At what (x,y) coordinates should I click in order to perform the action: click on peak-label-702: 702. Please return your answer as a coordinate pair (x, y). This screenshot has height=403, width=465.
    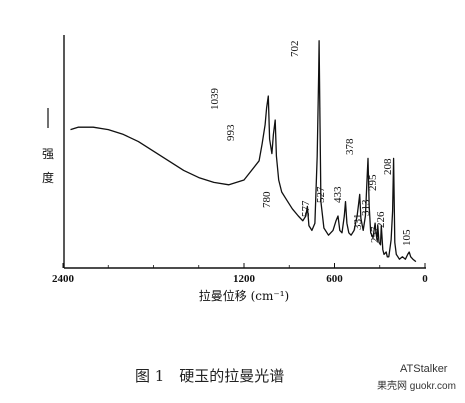
    Looking at the image, I should click on (295, 49).